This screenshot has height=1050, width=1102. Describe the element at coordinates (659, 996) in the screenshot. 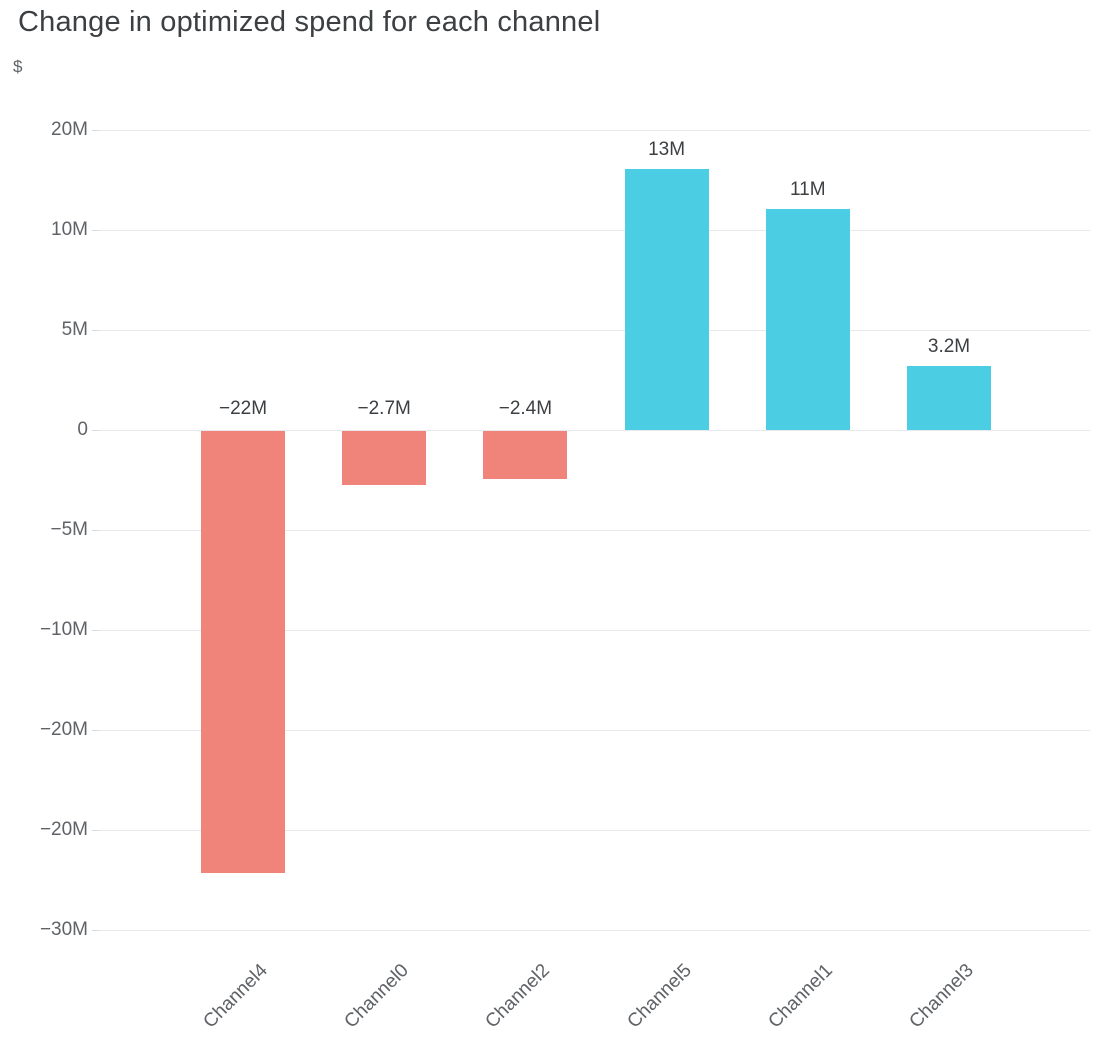

I see `x-axis-label: Channel5` at that location.